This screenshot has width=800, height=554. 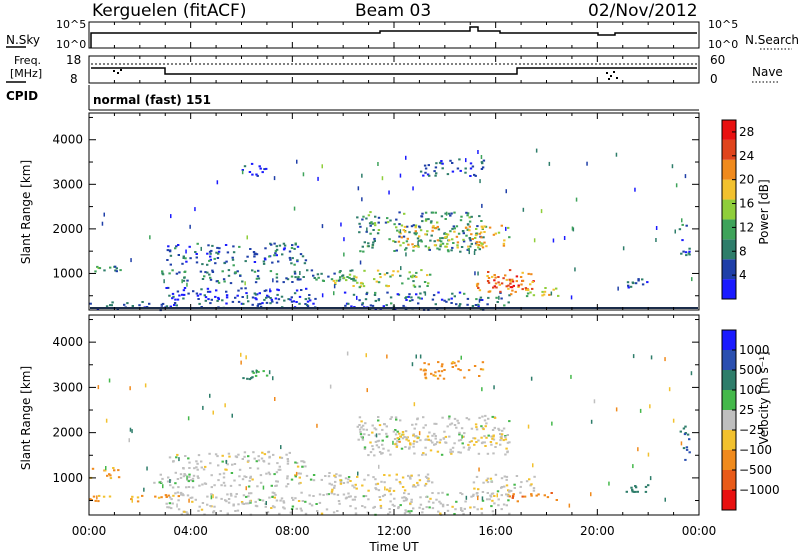 What do you see at coordinates (759, 490) in the screenshot?
I see `colorbar-tick-label: −1000` at bounding box center [759, 490].